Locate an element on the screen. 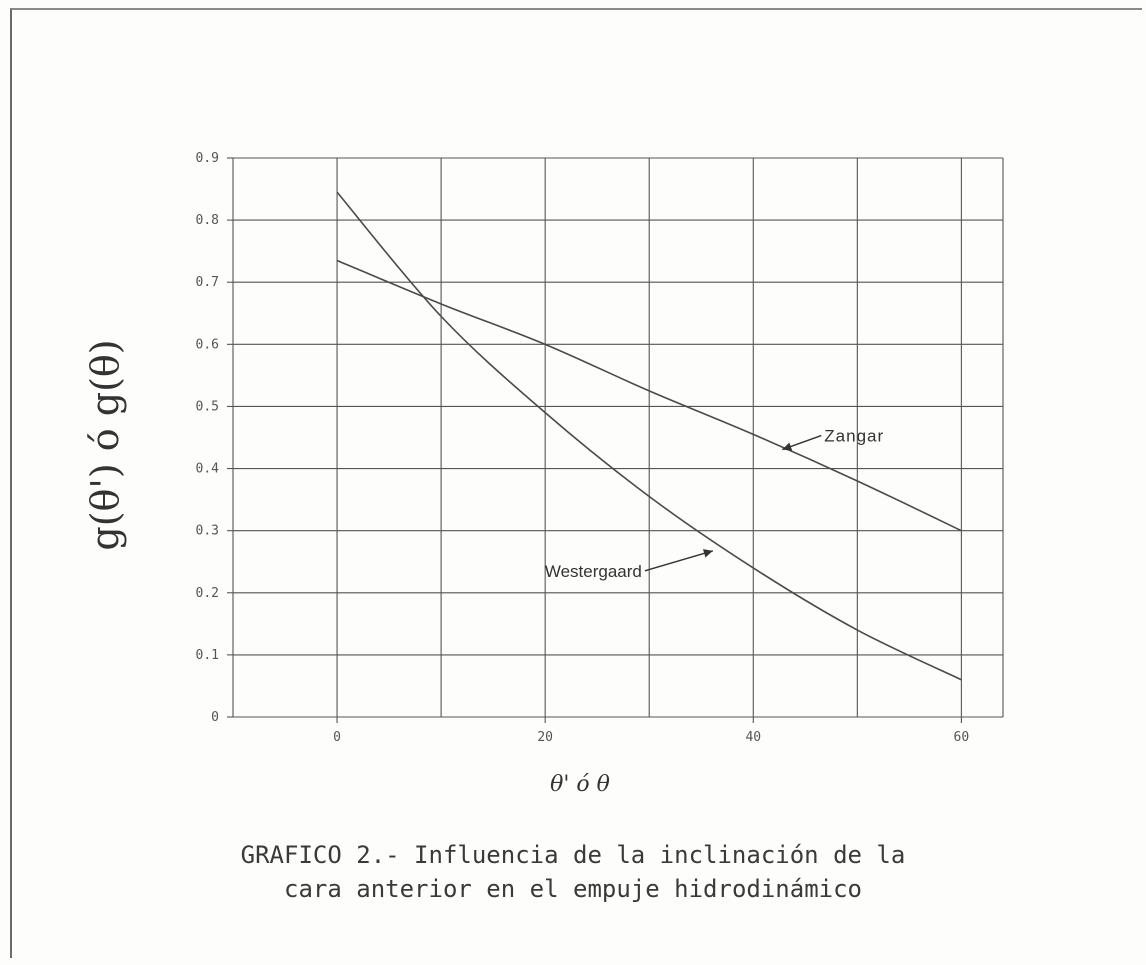 This screenshot has width=1146, height=965. annotations: Zangar Westergaard is located at coordinates (714, 504).